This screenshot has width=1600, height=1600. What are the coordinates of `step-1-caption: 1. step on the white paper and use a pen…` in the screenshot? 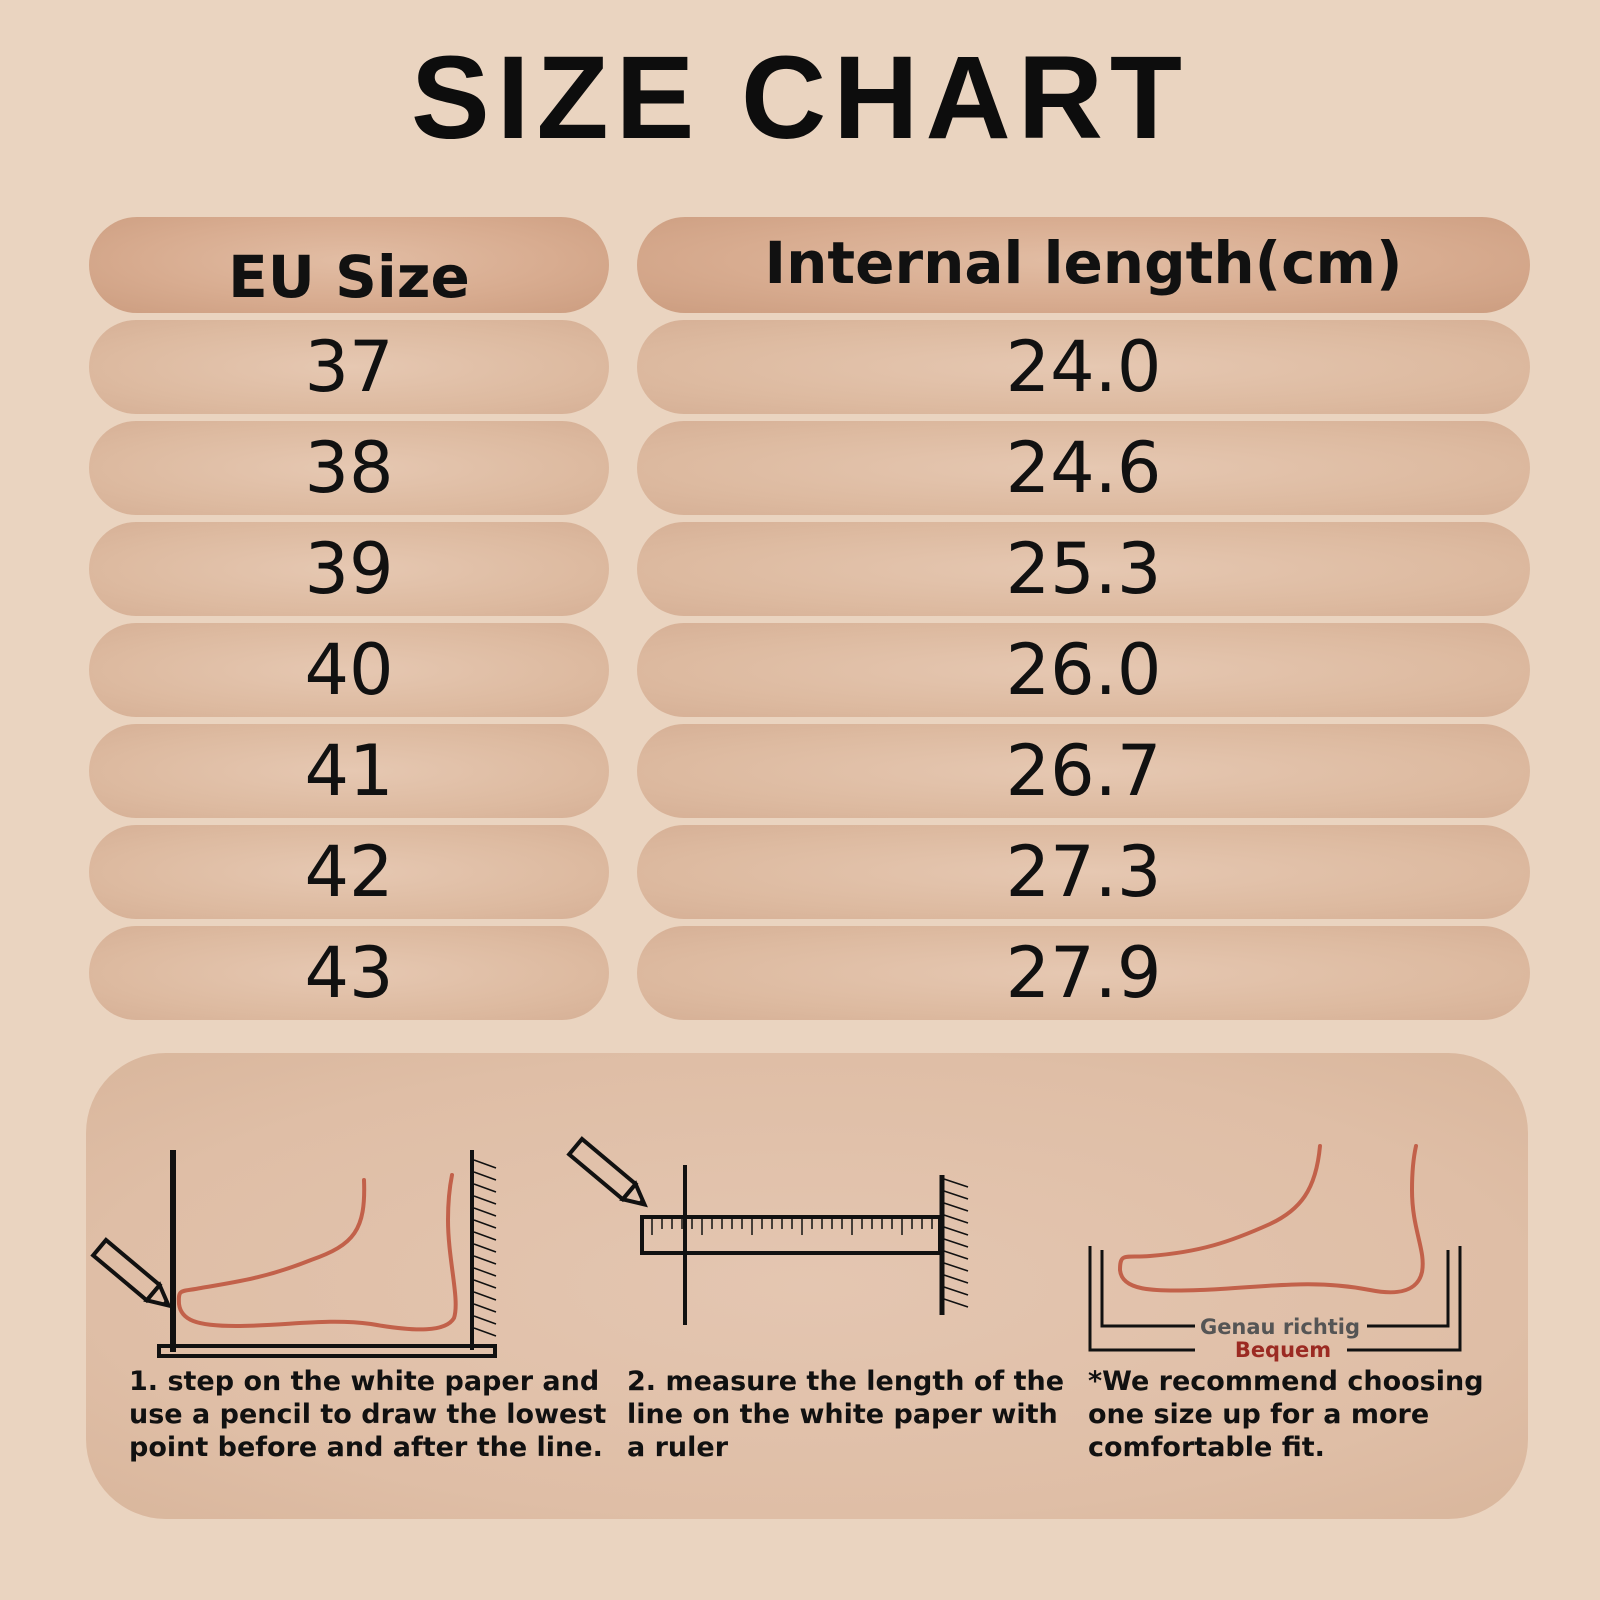 It's located at (368, 1414).